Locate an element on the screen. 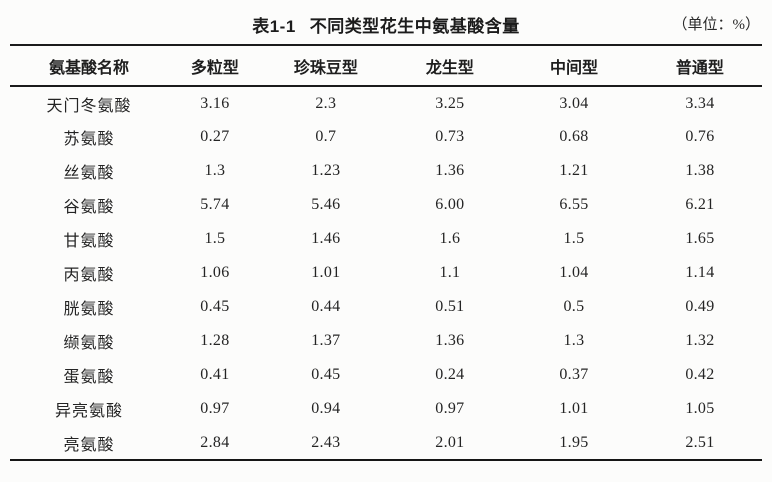 This screenshot has width=772, height=482. row-label: 苏氨酸 is located at coordinates (89, 139).